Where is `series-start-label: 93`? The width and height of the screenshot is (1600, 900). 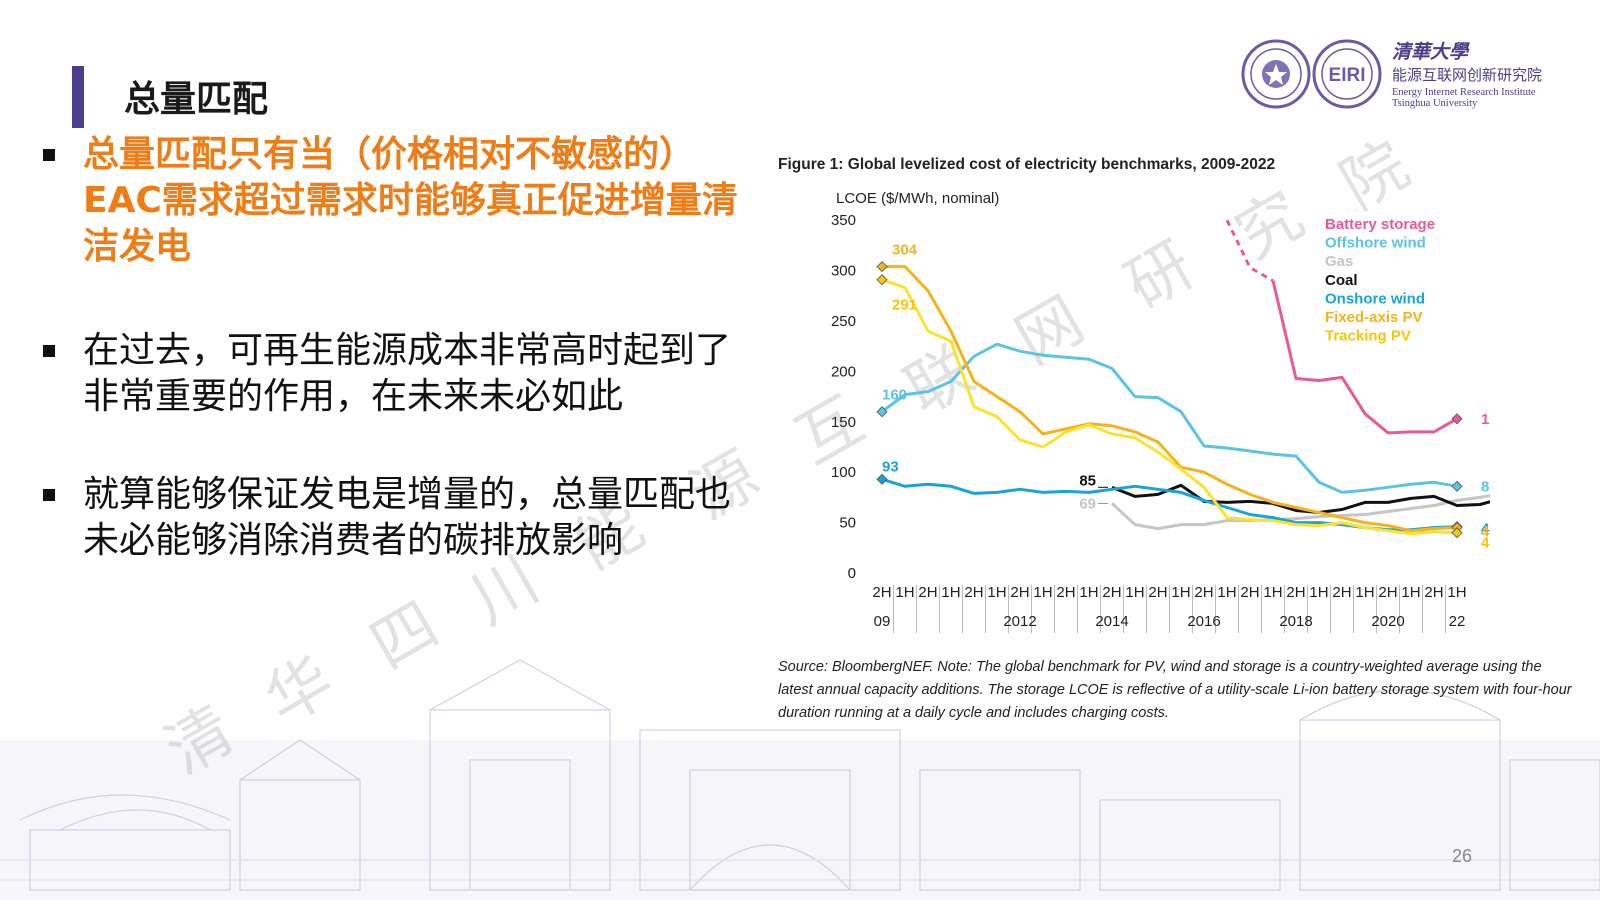
series-start-label: 93 is located at coordinates (890, 466).